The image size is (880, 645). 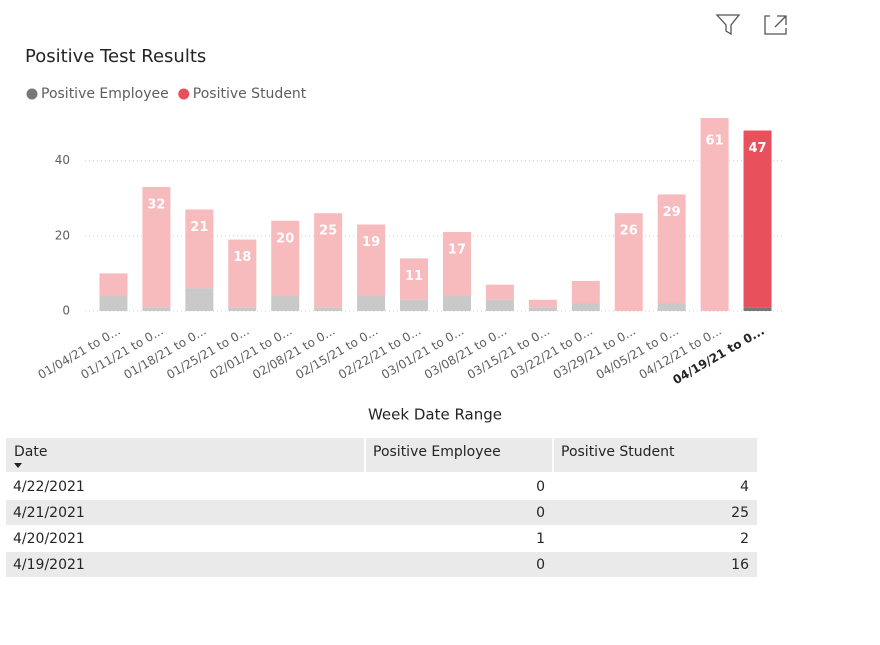 What do you see at coordinates (156, 204) in the screenshot?
I see `data-label: 32` at bounding box center [156, 204].